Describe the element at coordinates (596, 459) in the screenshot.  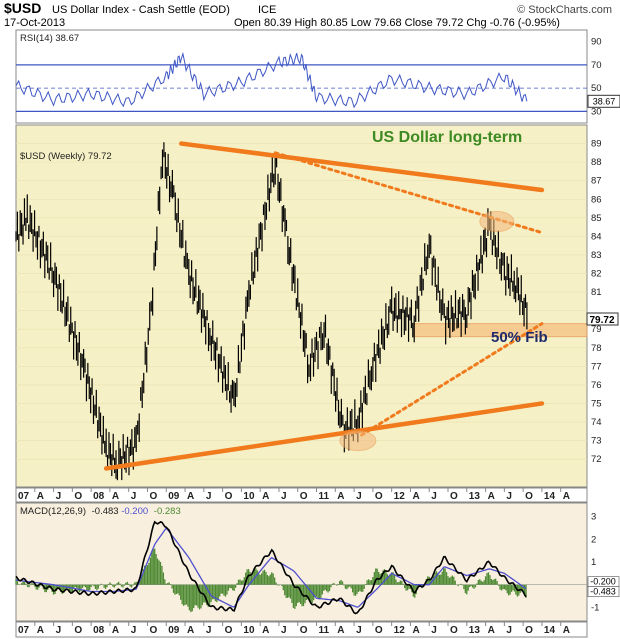
I see `price-tick-label: 72` at that location.